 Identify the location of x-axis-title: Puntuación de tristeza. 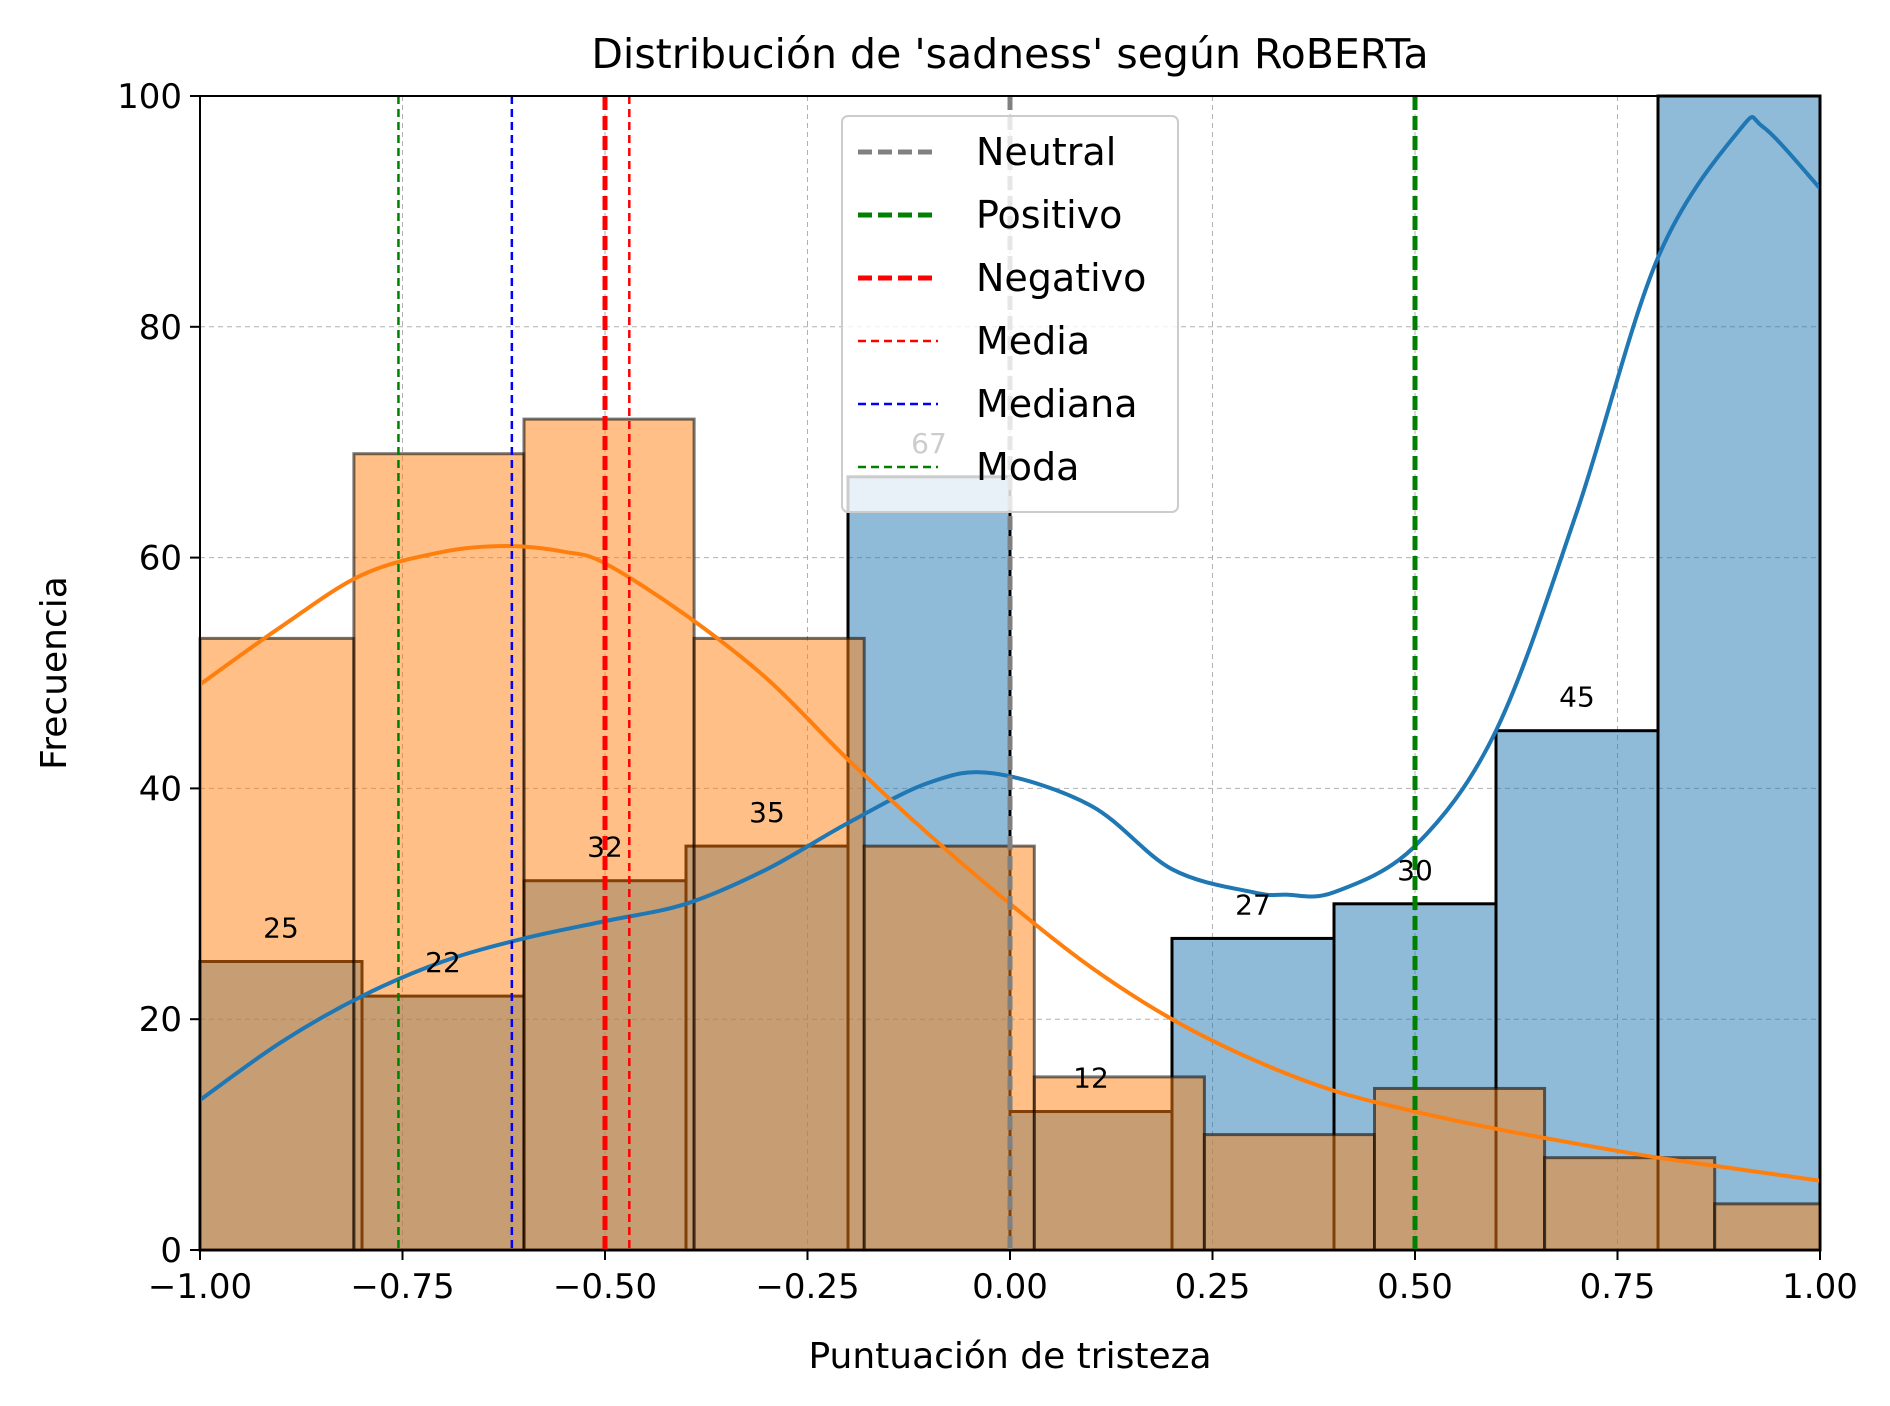
(1009, 1356).